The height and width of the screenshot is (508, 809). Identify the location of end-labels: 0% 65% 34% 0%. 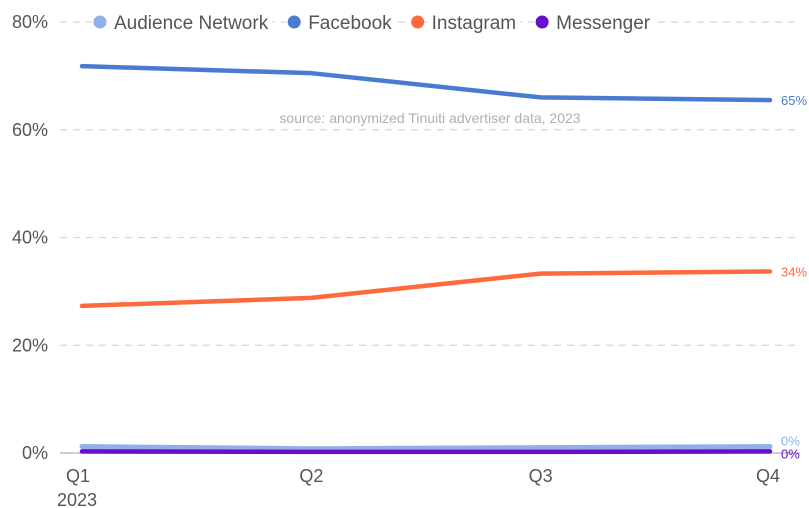
(794, 277).